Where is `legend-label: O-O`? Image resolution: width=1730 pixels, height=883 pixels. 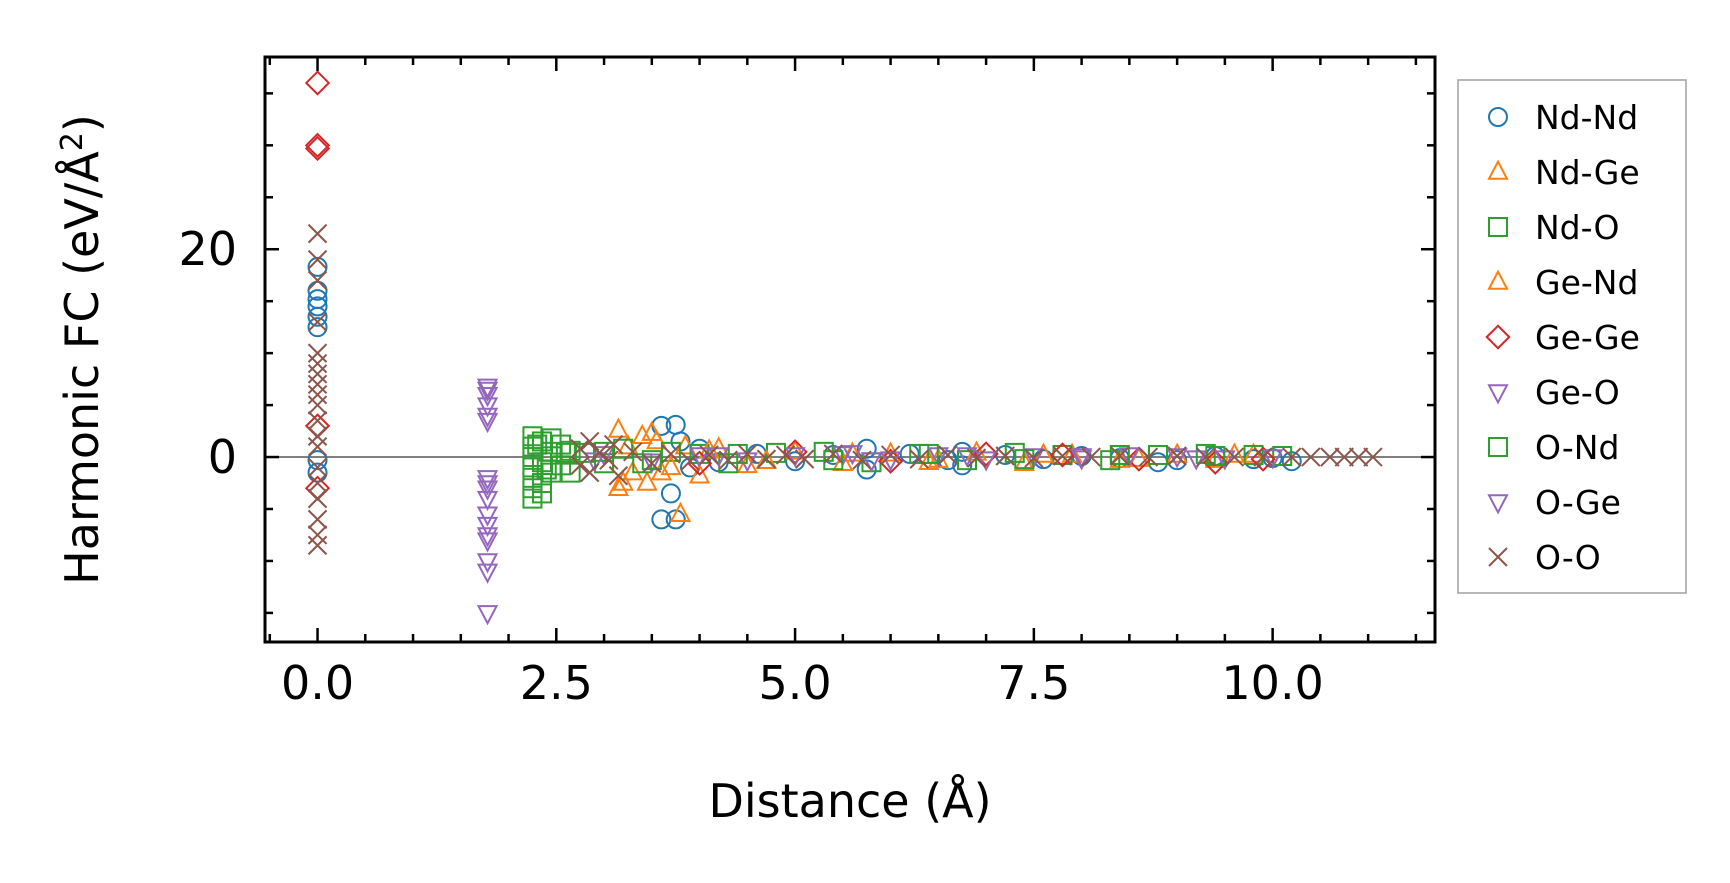
legend-label: O-O is located at coordinates (1568, 557).